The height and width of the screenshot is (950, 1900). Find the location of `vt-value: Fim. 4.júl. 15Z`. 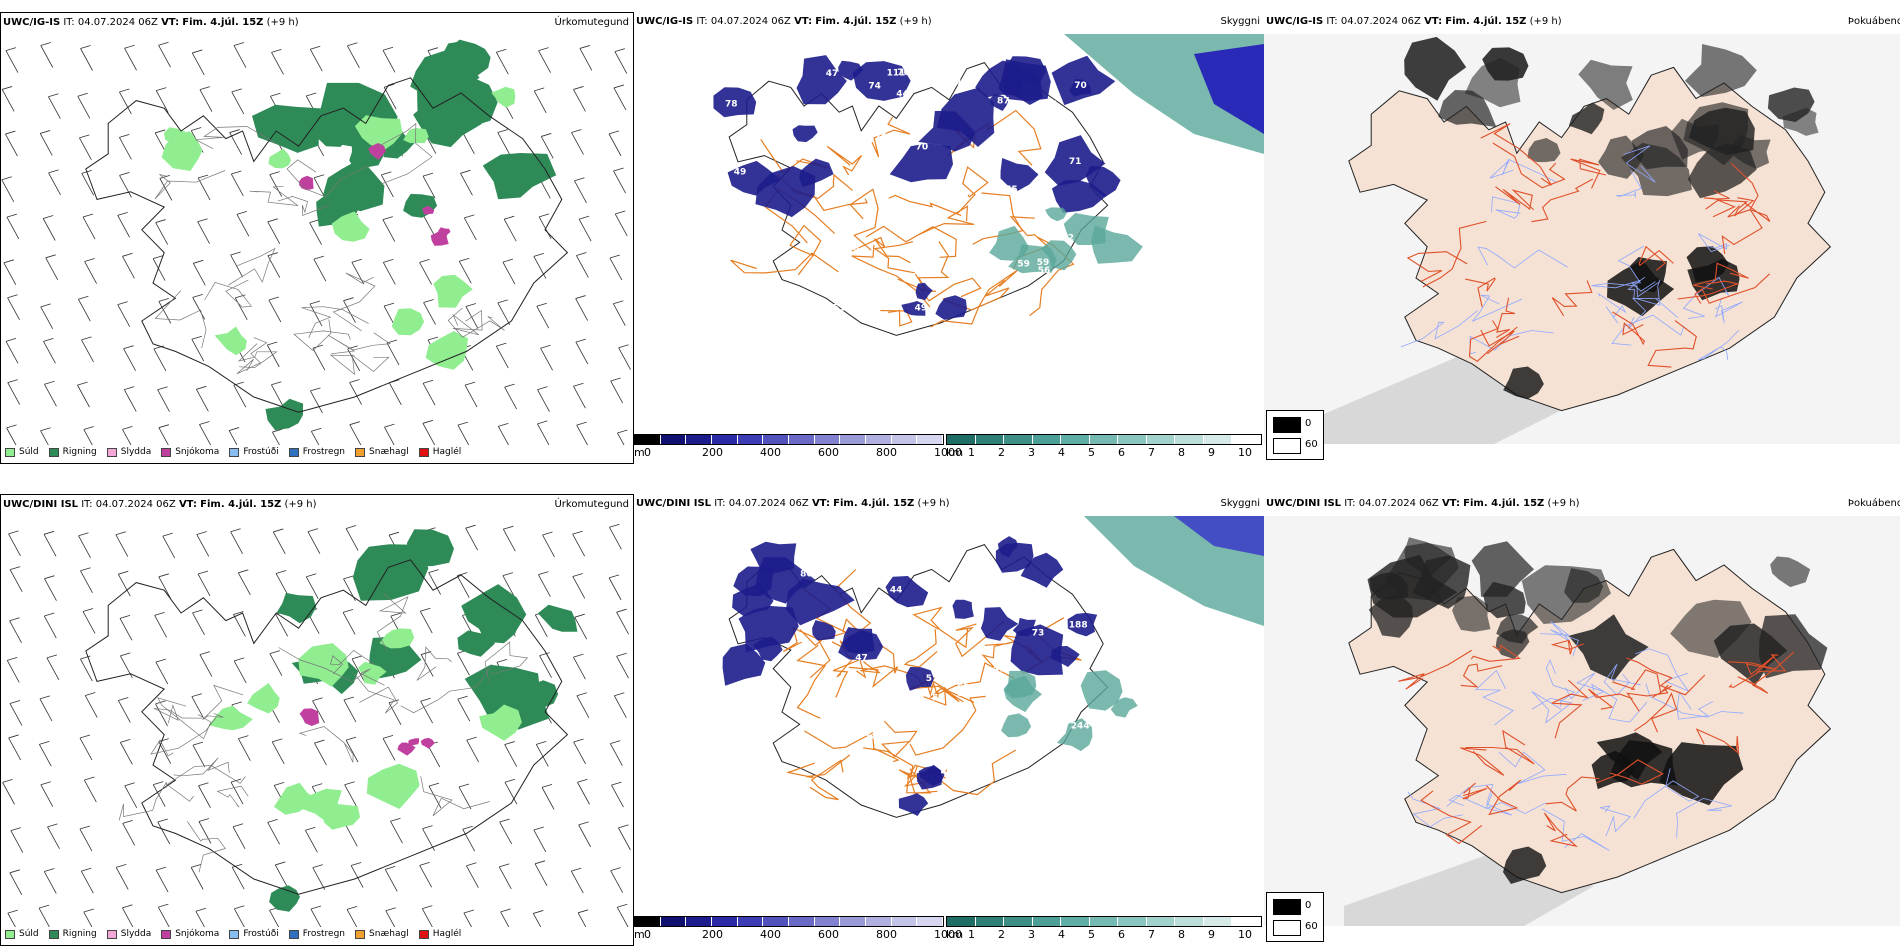

vt-value: Fim. 4.júl. 15Z is located at coordinates (1486, 21).